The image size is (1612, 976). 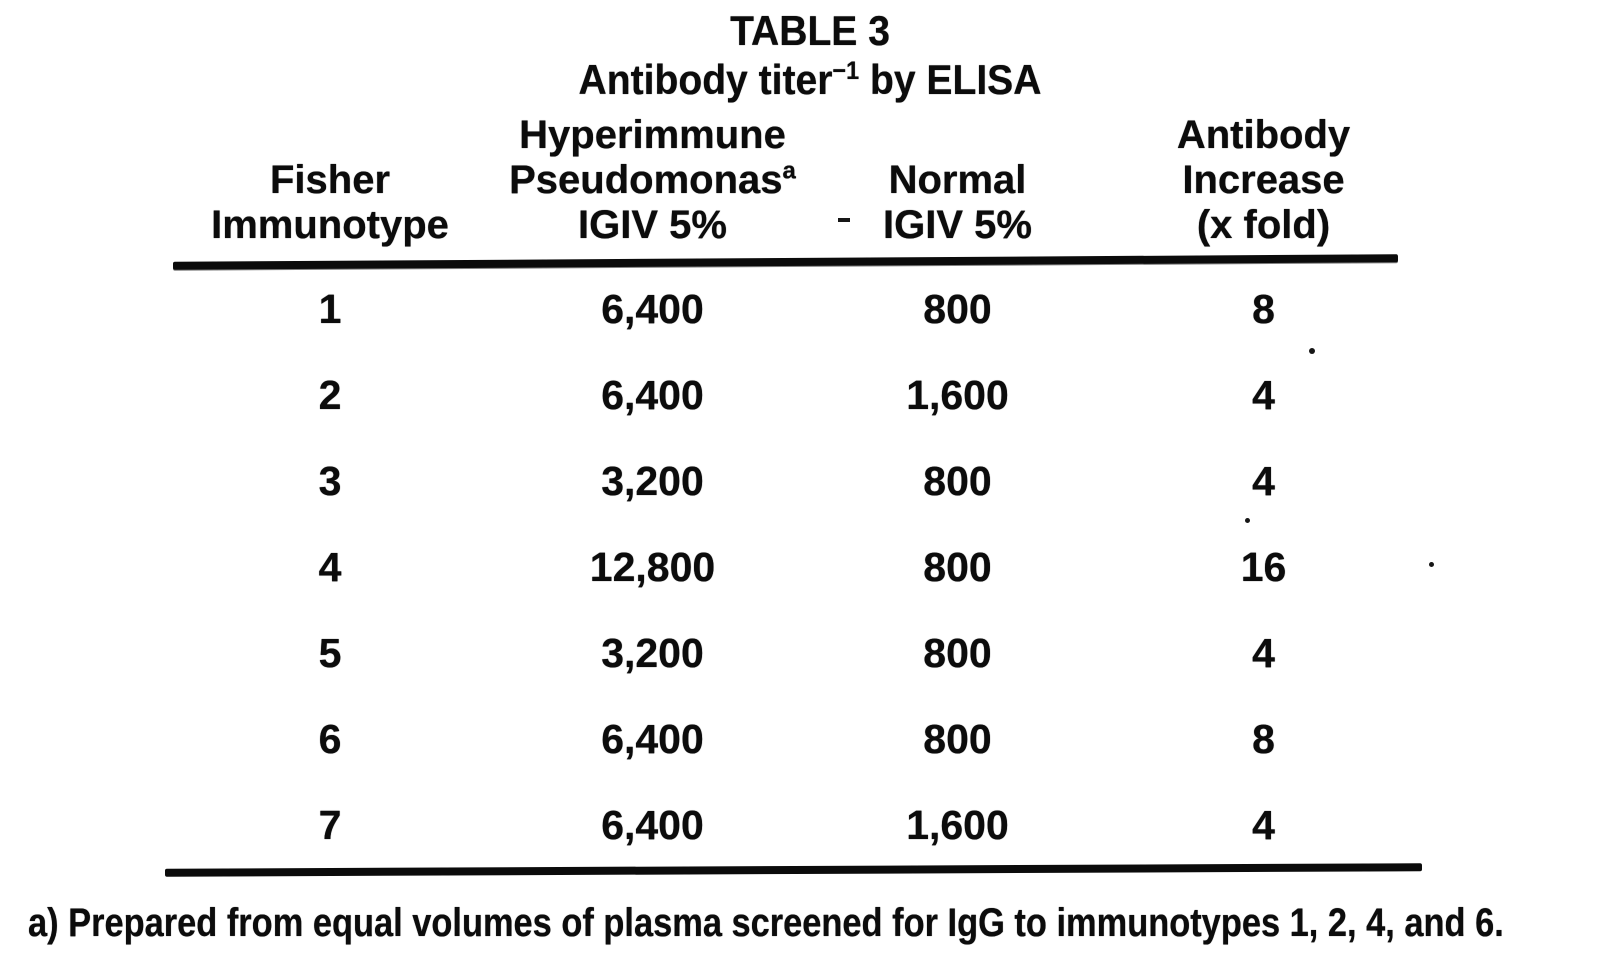 I want to click on table-row: 1 6,400 800 8, so click(x=793, y=309).